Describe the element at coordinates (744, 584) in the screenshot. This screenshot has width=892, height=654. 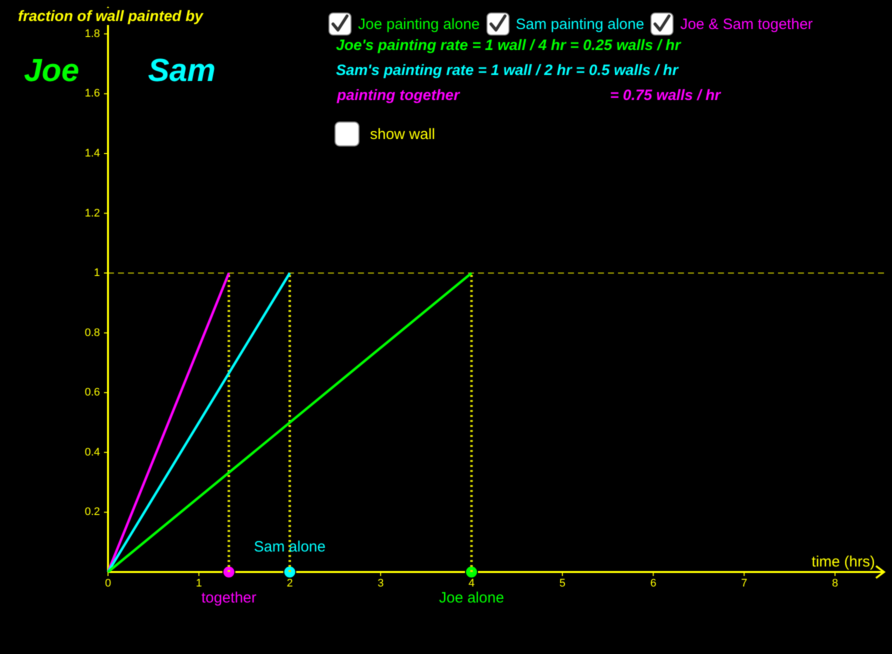
I see `x-tick-label: 7` at that location.